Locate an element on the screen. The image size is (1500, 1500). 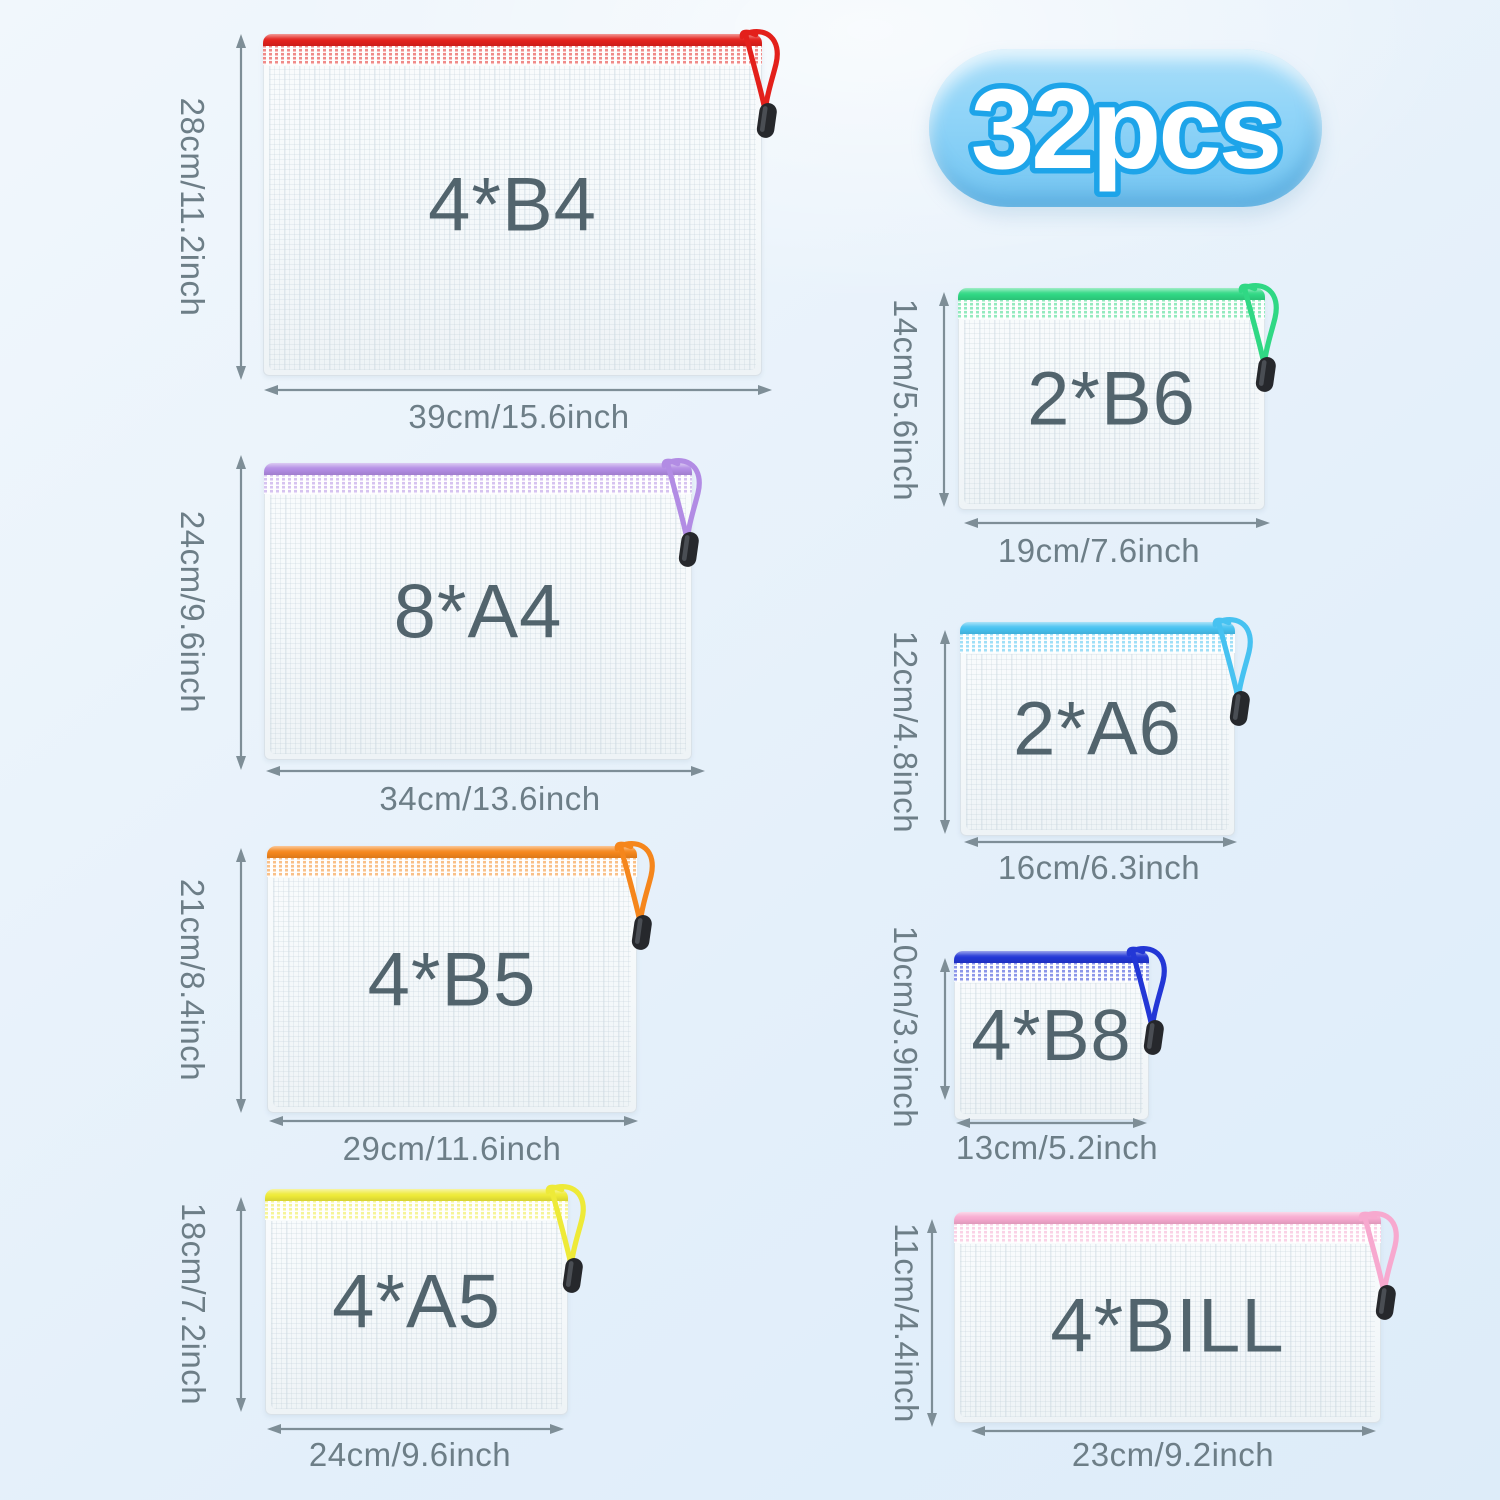
bag-a5-zipper-bar is located at coordinates (416, 1195).